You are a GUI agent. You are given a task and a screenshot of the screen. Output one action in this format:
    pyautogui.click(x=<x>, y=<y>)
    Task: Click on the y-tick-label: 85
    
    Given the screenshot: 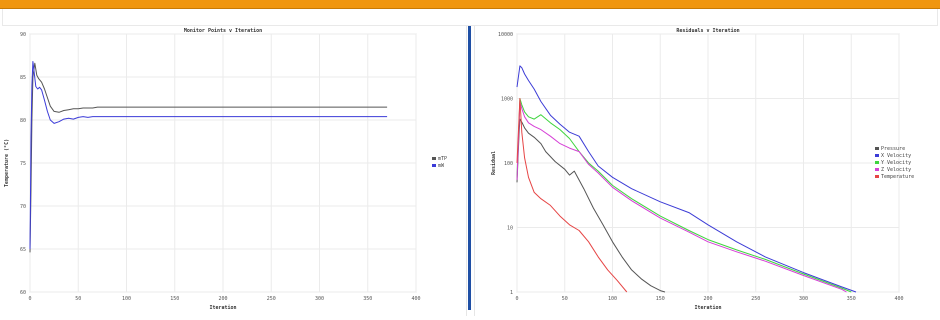 What is the action you would take?
    pyautogui.click(x=23, y=78)
    